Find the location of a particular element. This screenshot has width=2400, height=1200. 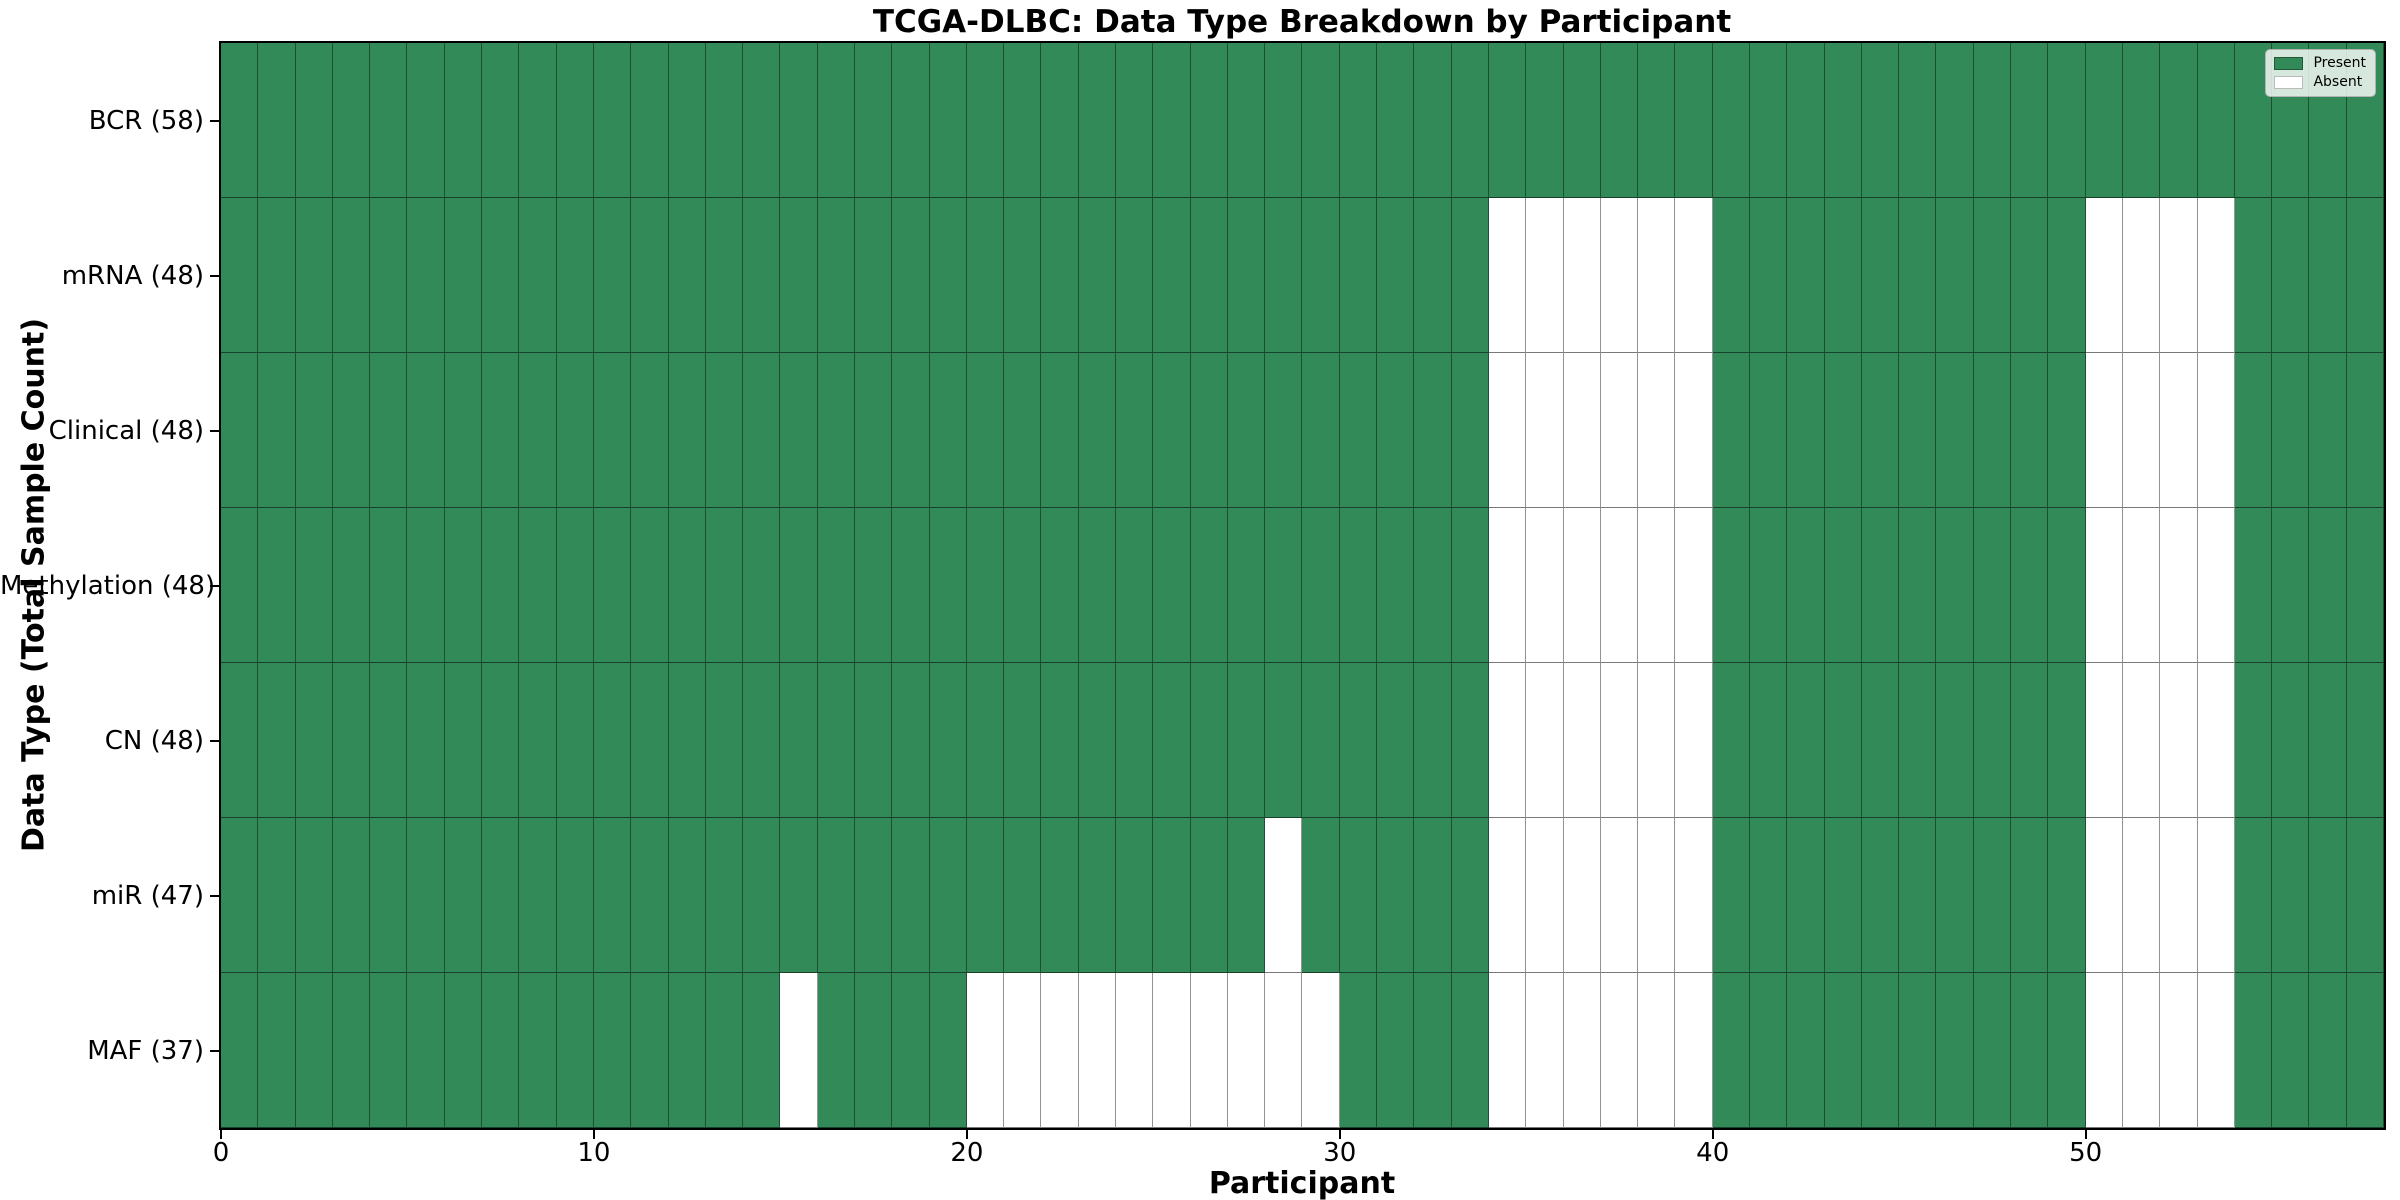

y-tick-label-miR: miR (47) is located at coordinates (147, 895).